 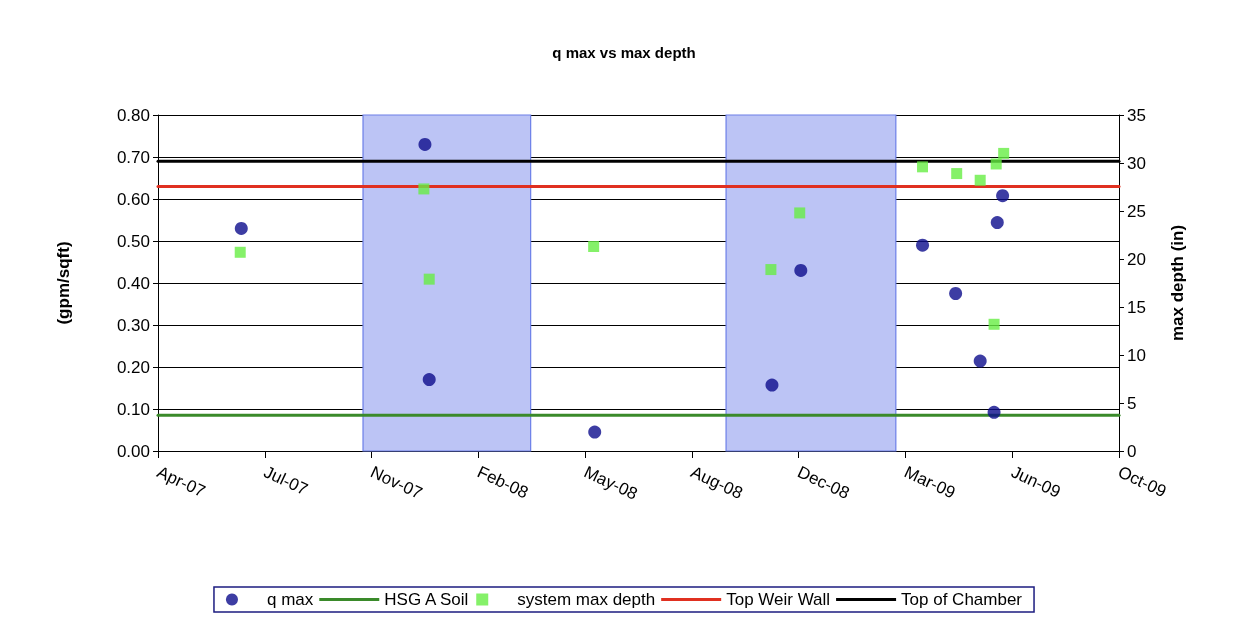 I want to click on y2-tick-label: 25, so click(x=1136, y=211).